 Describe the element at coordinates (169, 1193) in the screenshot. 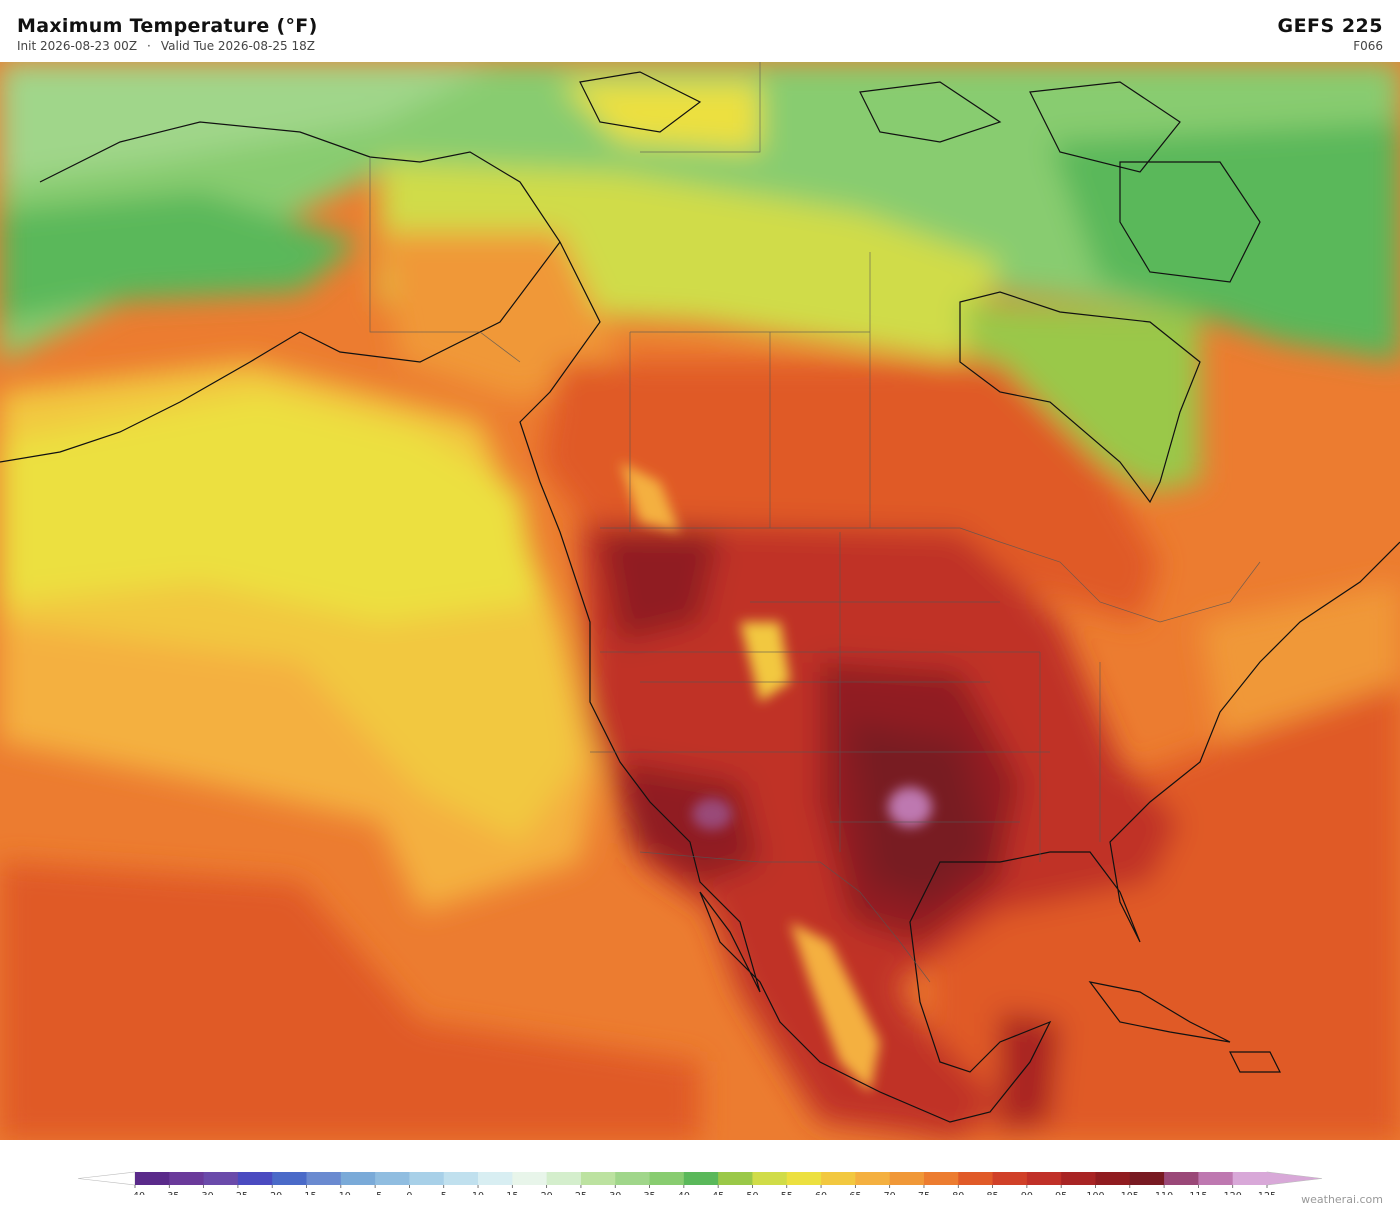

I see `colorbar-tick-label: −35` at that location.